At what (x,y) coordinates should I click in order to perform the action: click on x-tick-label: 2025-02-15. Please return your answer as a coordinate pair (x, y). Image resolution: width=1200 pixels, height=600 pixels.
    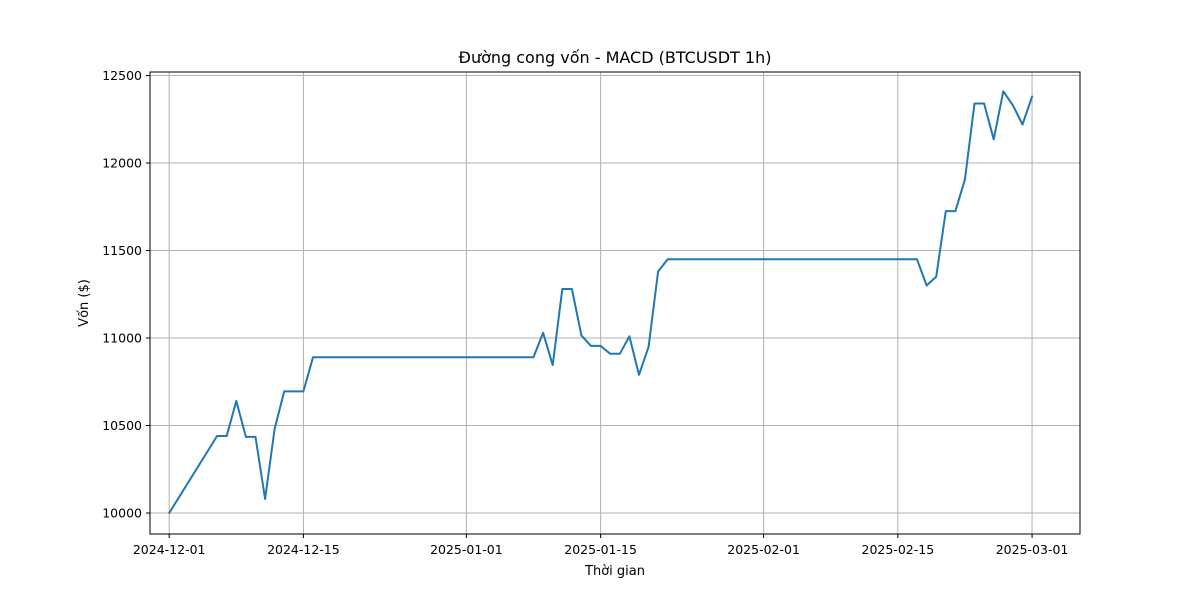
    Looking at the image, I should click on (898, 549).